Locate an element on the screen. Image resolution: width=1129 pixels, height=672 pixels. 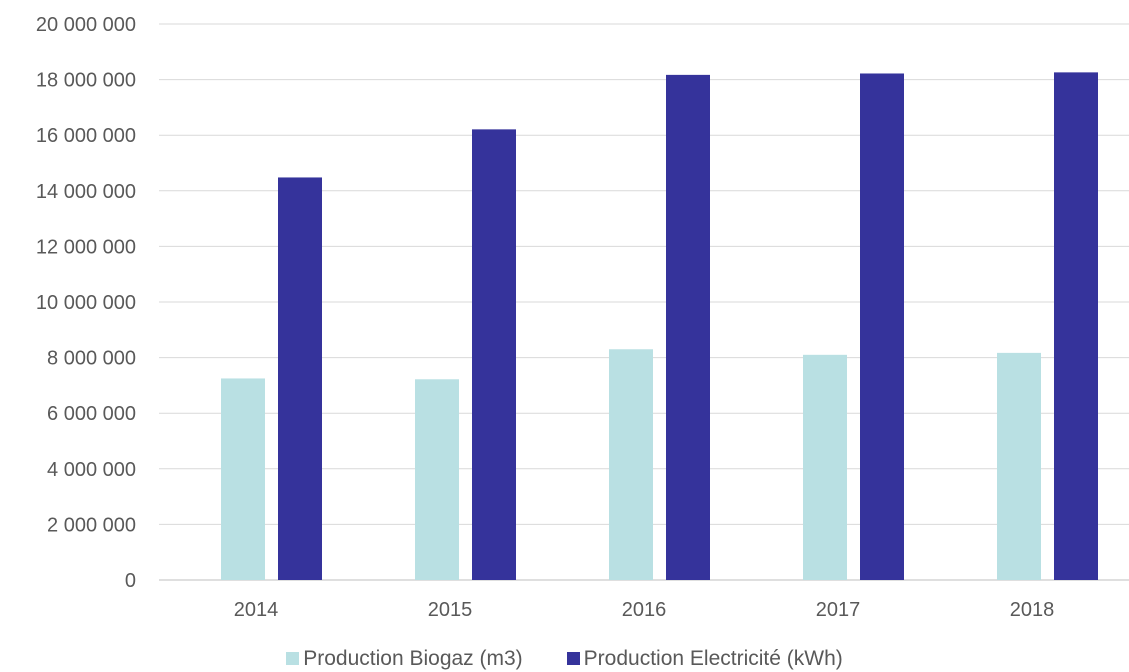
y-tick-label: 10 000 000 is located at coordinates (86, 303).